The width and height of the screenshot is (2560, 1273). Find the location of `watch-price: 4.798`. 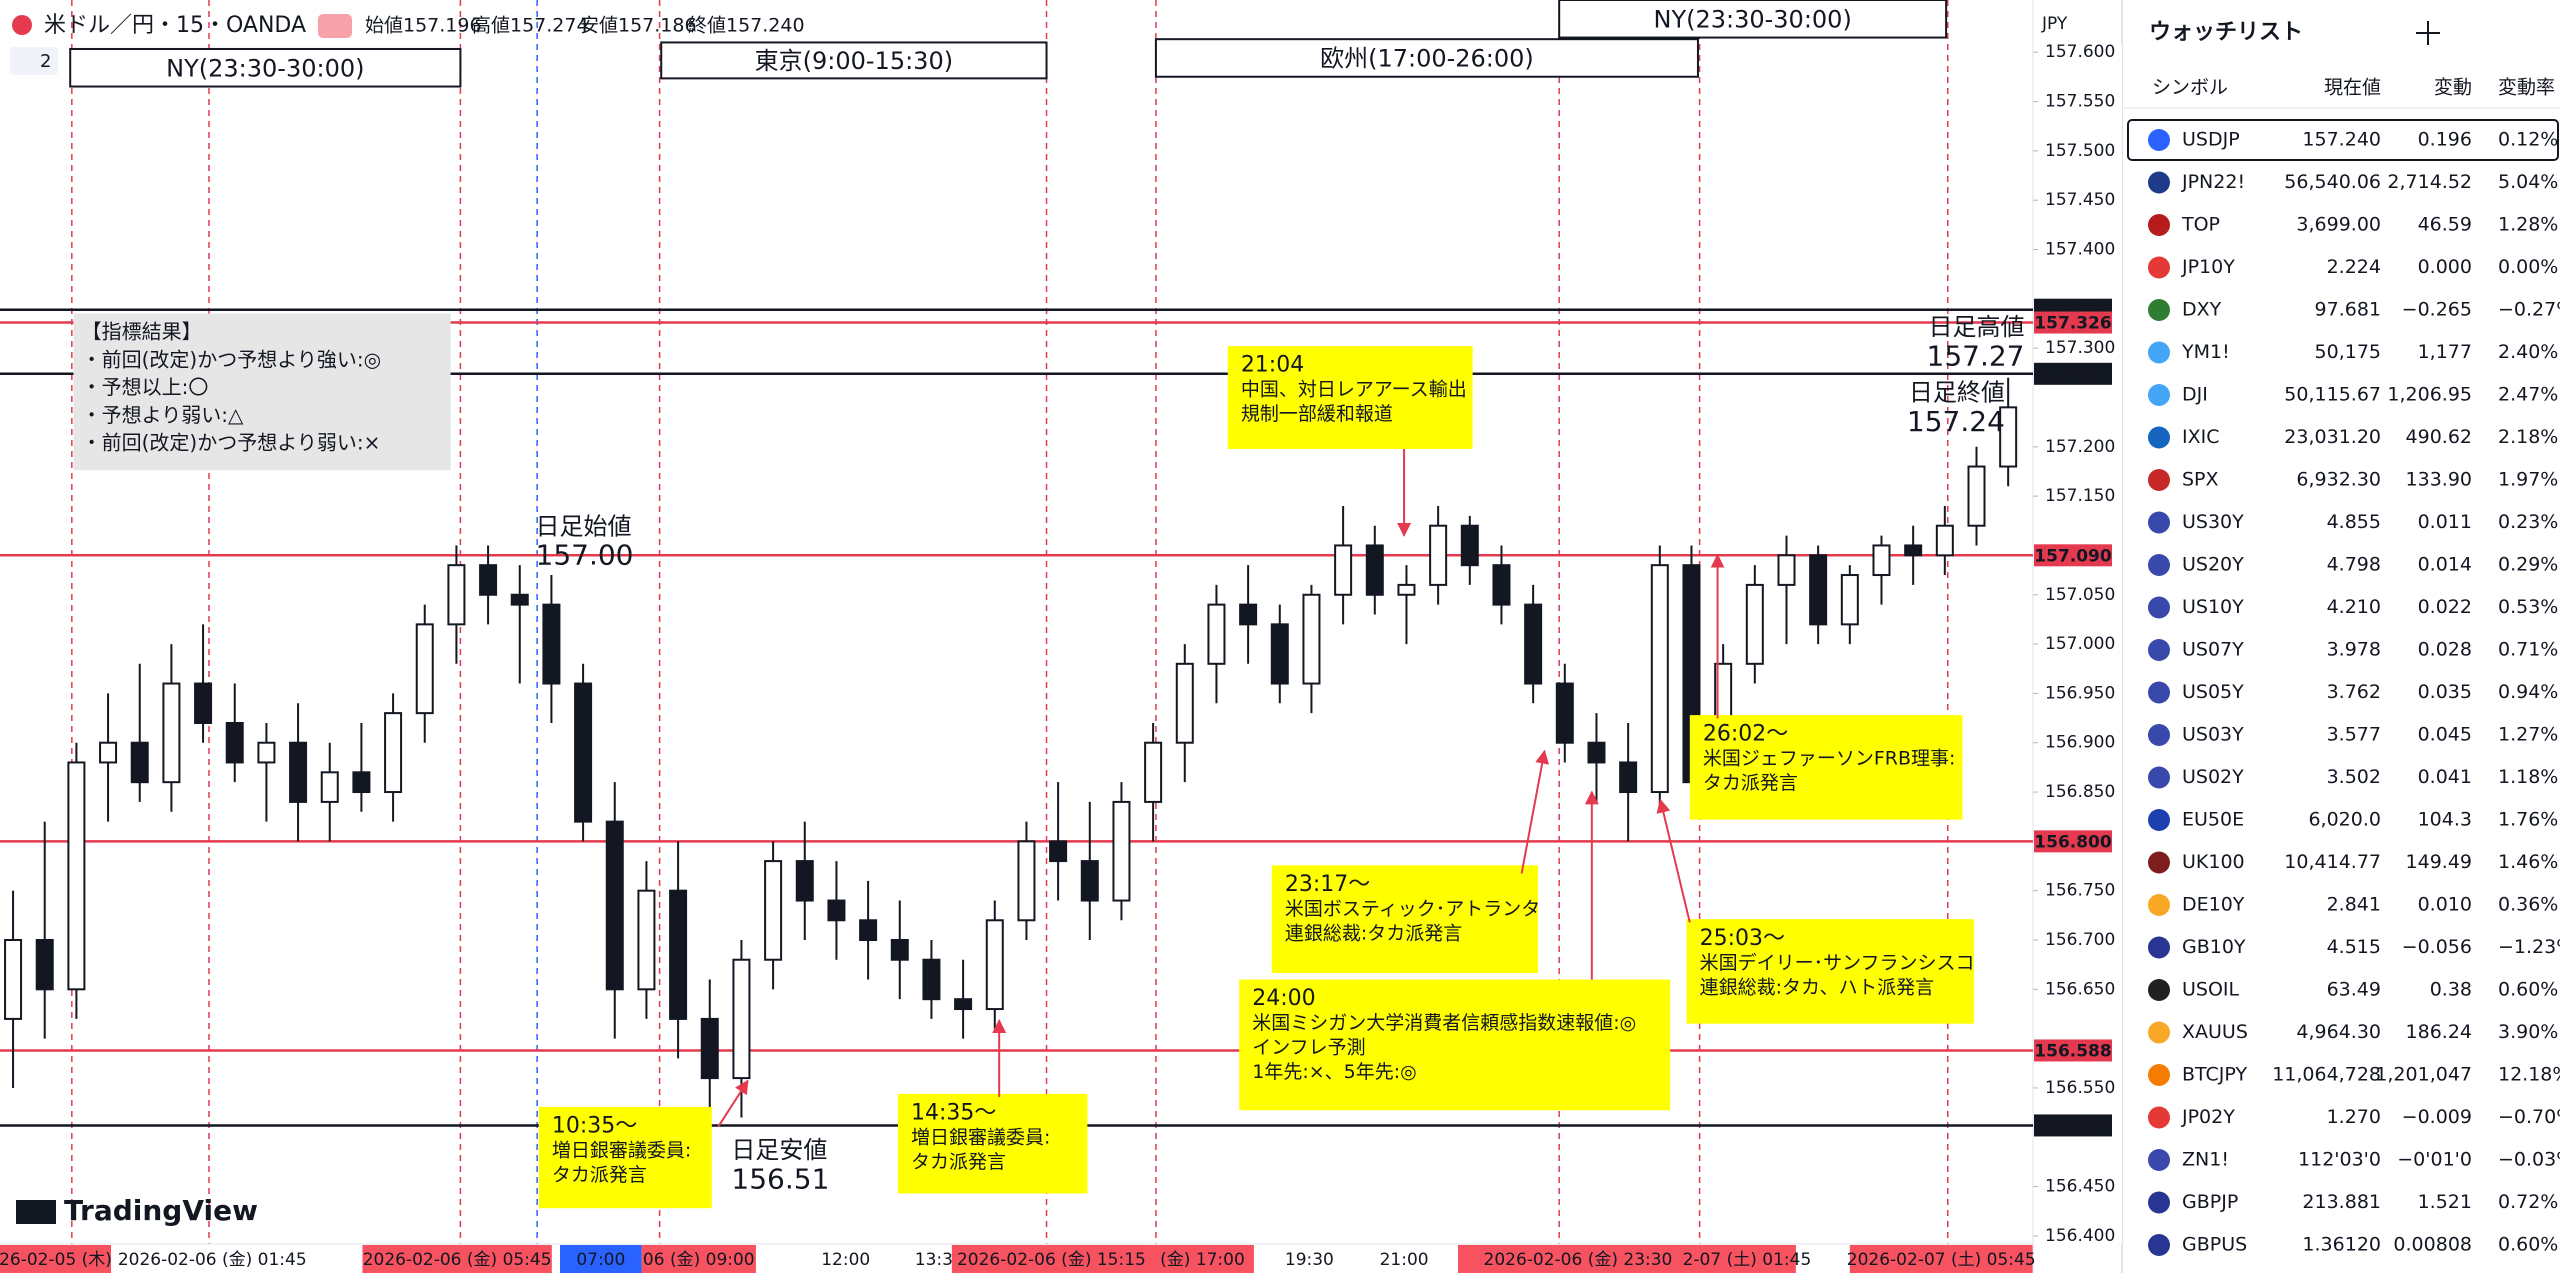

watch-price: 4.798 is located at coordinates (2354, 565).